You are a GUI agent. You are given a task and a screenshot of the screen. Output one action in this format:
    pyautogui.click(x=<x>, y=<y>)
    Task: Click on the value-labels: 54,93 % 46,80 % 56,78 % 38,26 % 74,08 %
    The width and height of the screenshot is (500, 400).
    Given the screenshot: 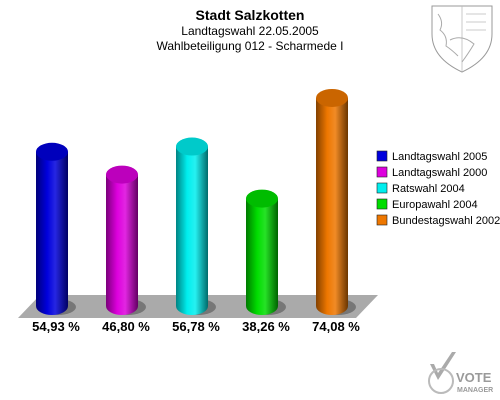 What is the action you would take?
    pyautogui.click(x=196, y=326)
    